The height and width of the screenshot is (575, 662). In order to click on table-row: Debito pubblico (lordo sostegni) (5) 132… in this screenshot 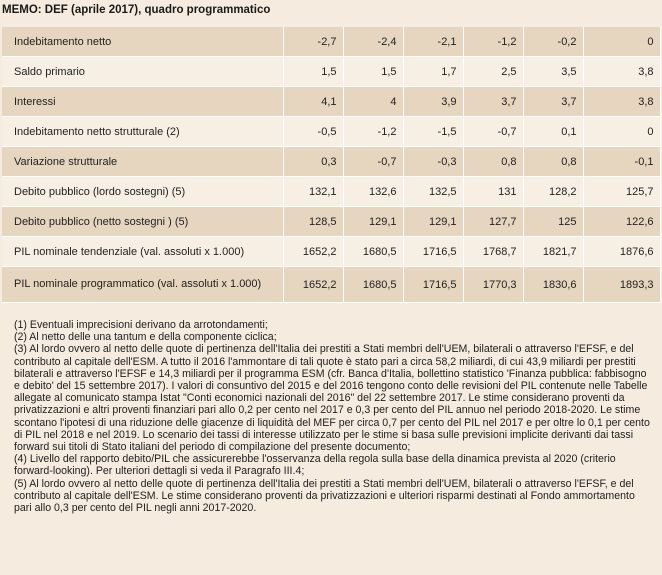, I will do `click(331, 191)`.